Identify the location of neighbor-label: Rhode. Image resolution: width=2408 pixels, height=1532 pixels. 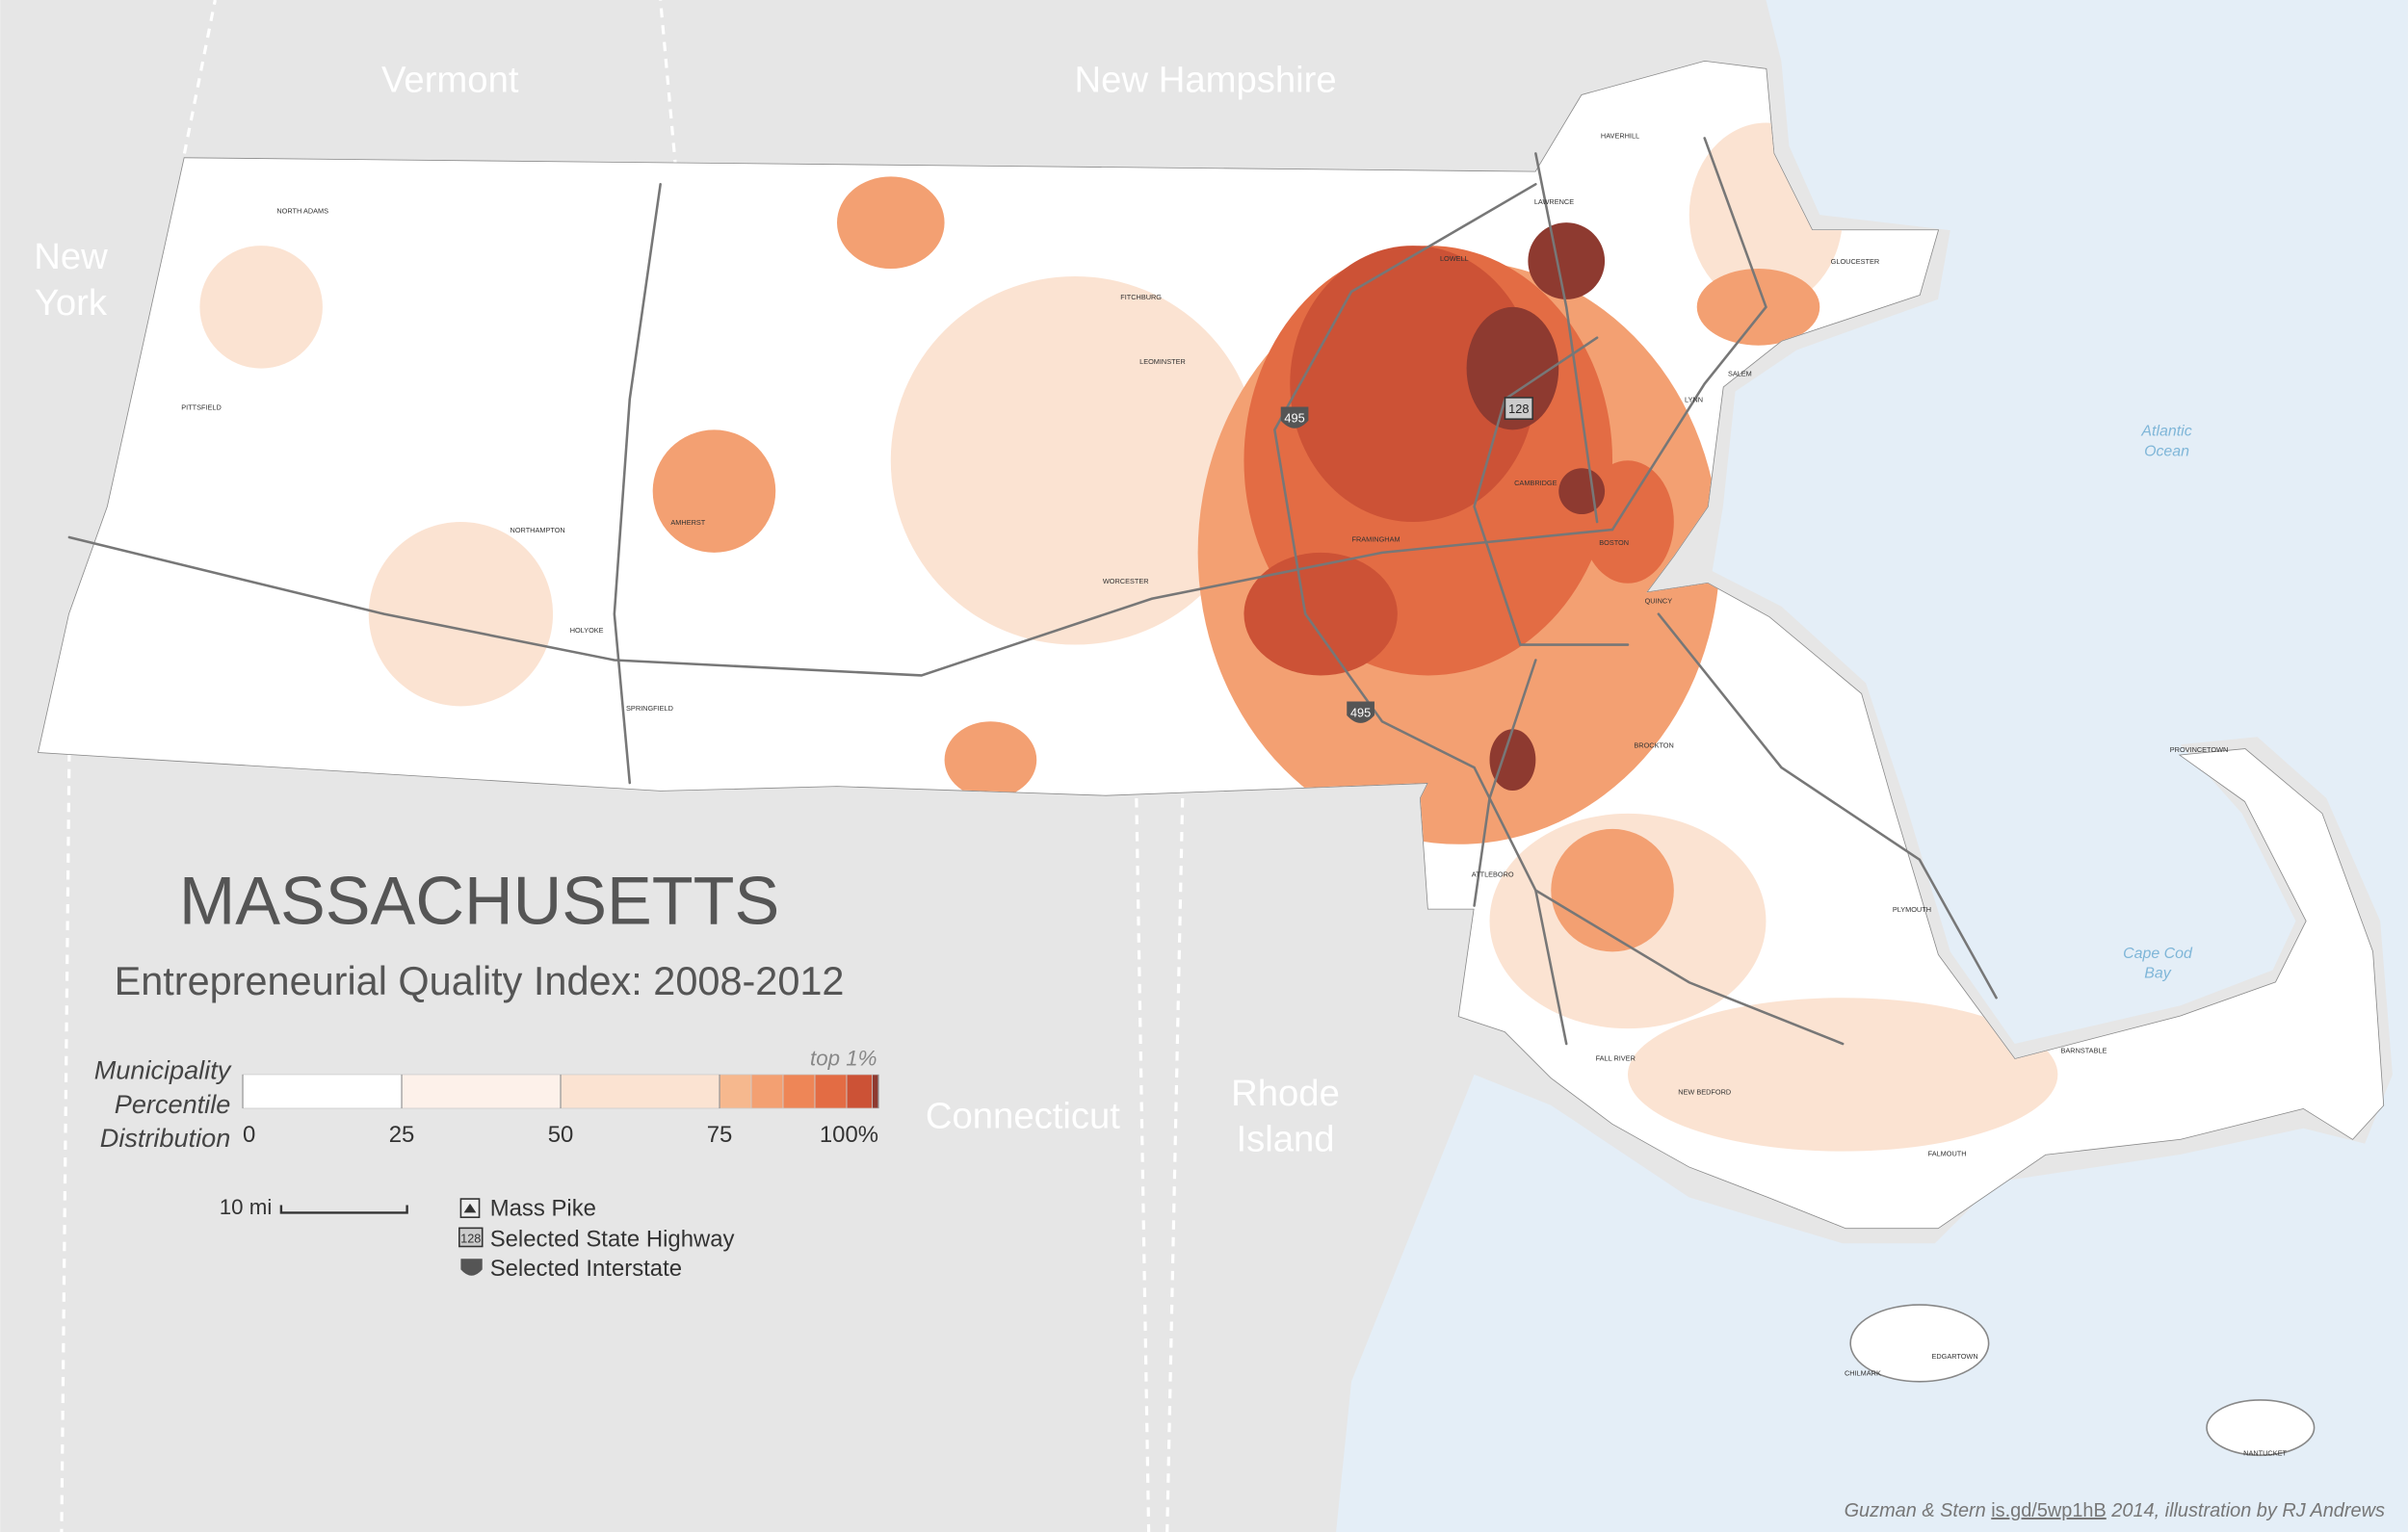
(1285, 1093).